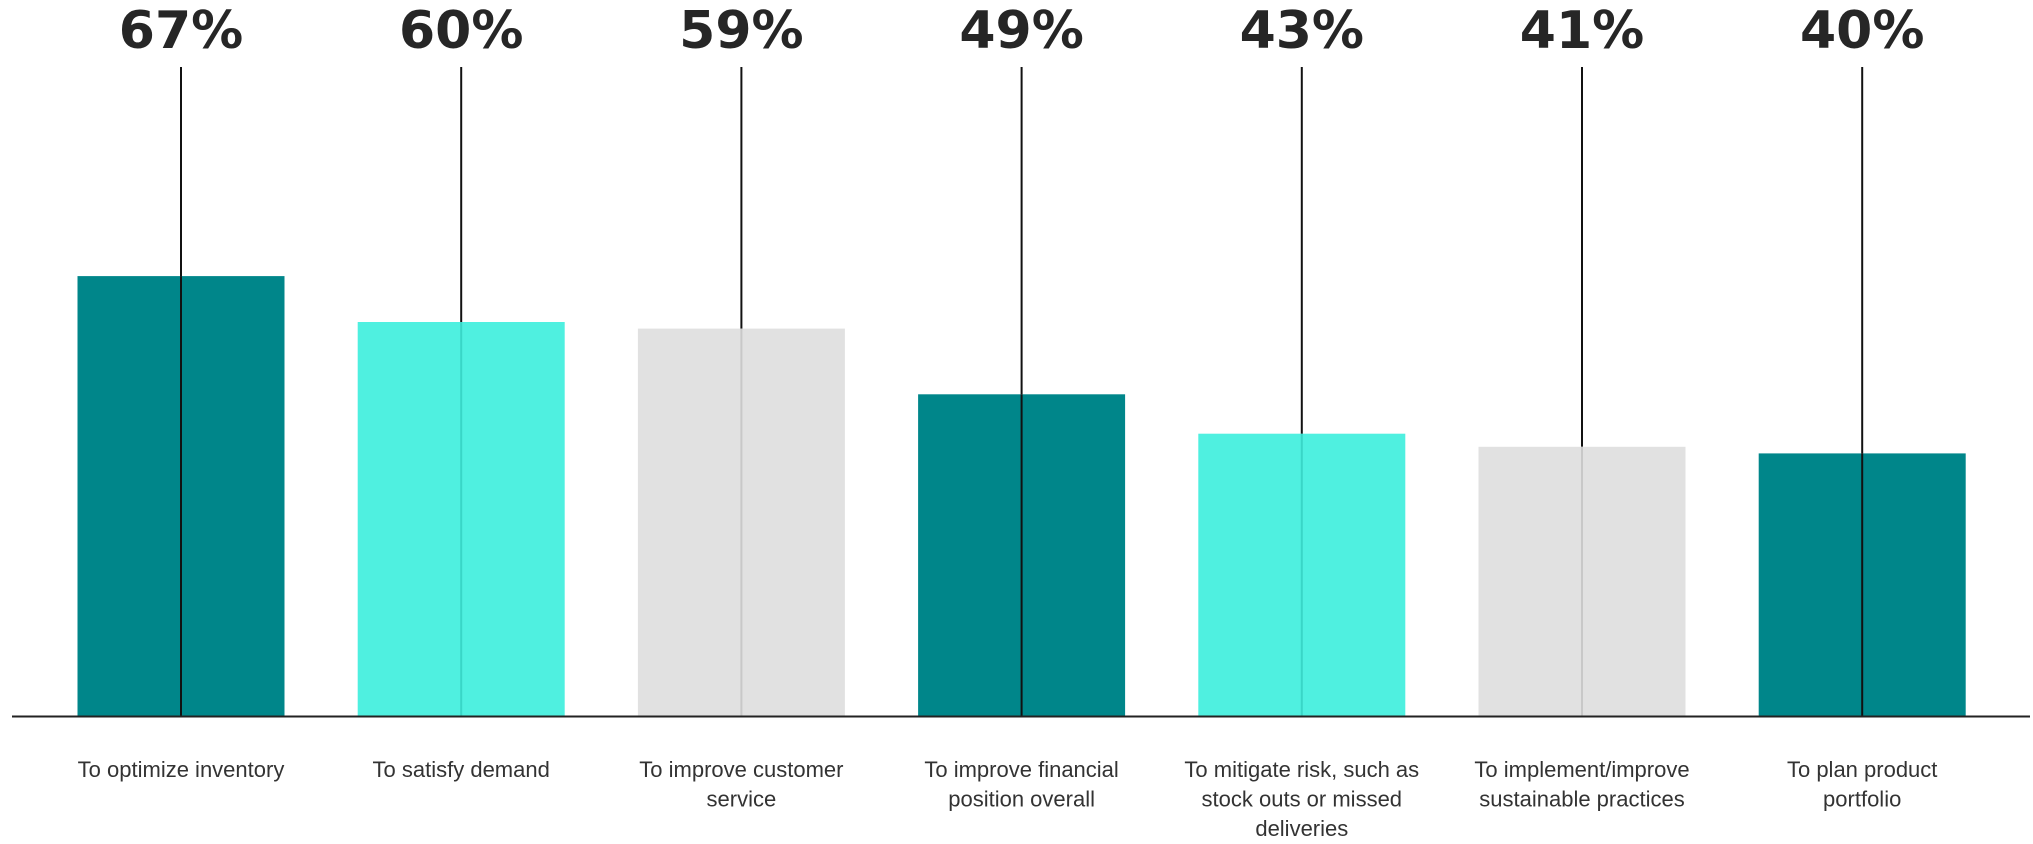 The height and width of the screenshot is (844, 2033). What do you see at coordinates (741, 769) in the screenshot?
I see `category-label-line: To improve customer` at bounding box center [741, 769].